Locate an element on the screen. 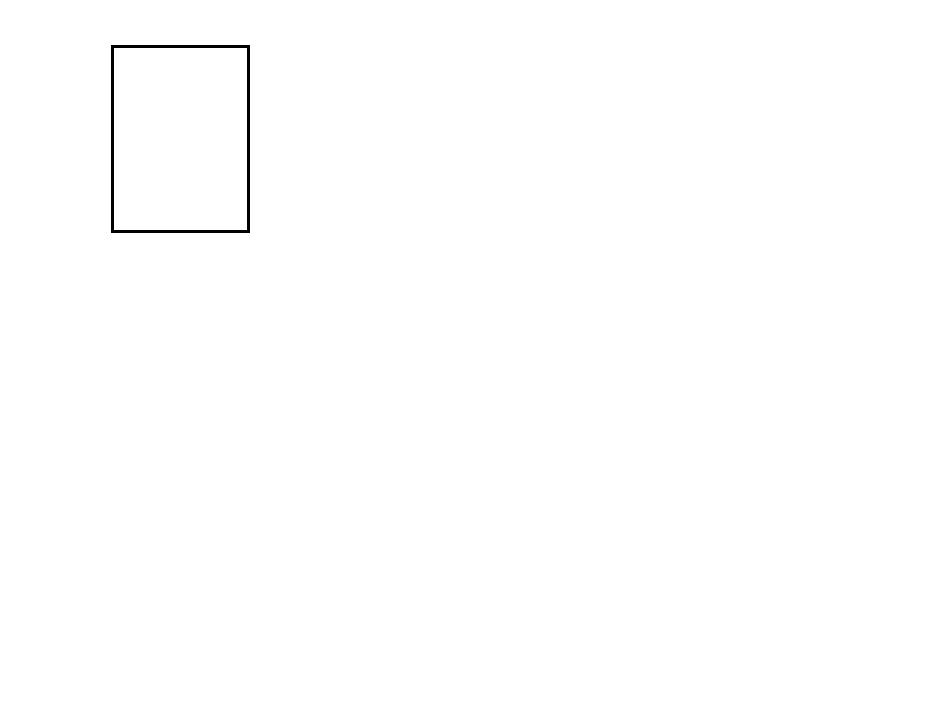  legend-item-0c is located at coordinates (185, 177).